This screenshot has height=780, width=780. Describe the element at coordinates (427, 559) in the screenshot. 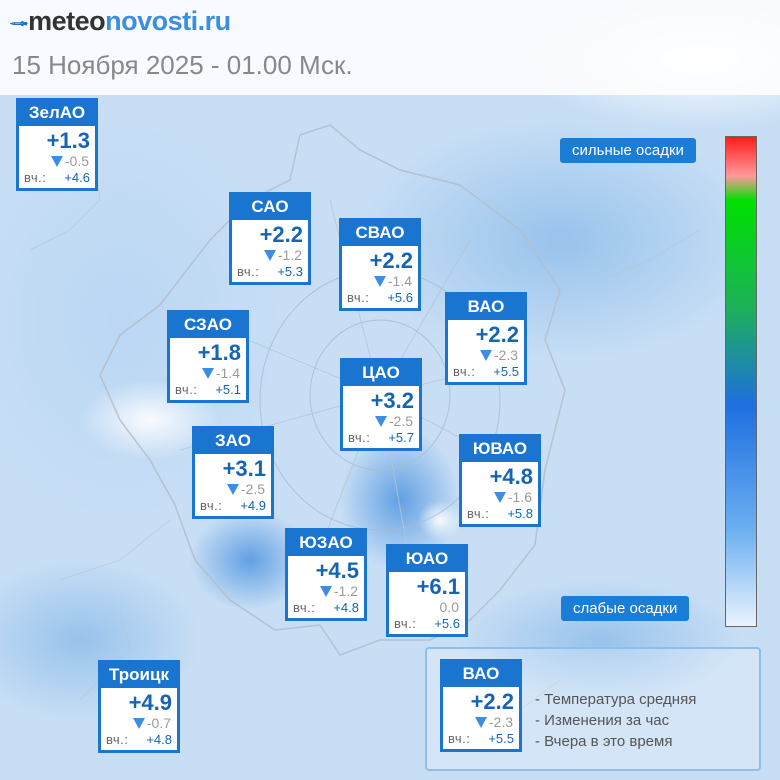

I see `district-name: ЮАО` at that location.